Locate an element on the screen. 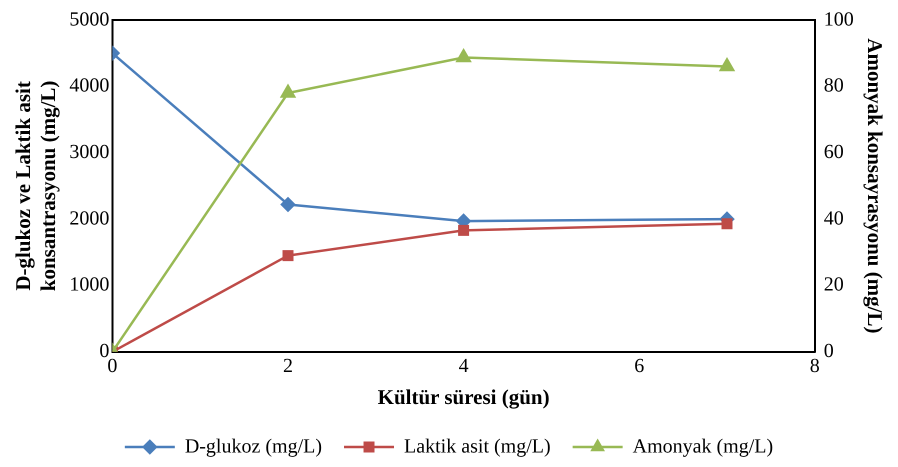 Image resolution: width=898 pixels, height=467 pixels. legend-label: D-glukoz (mg/L) is located at coordinates (253, 446).